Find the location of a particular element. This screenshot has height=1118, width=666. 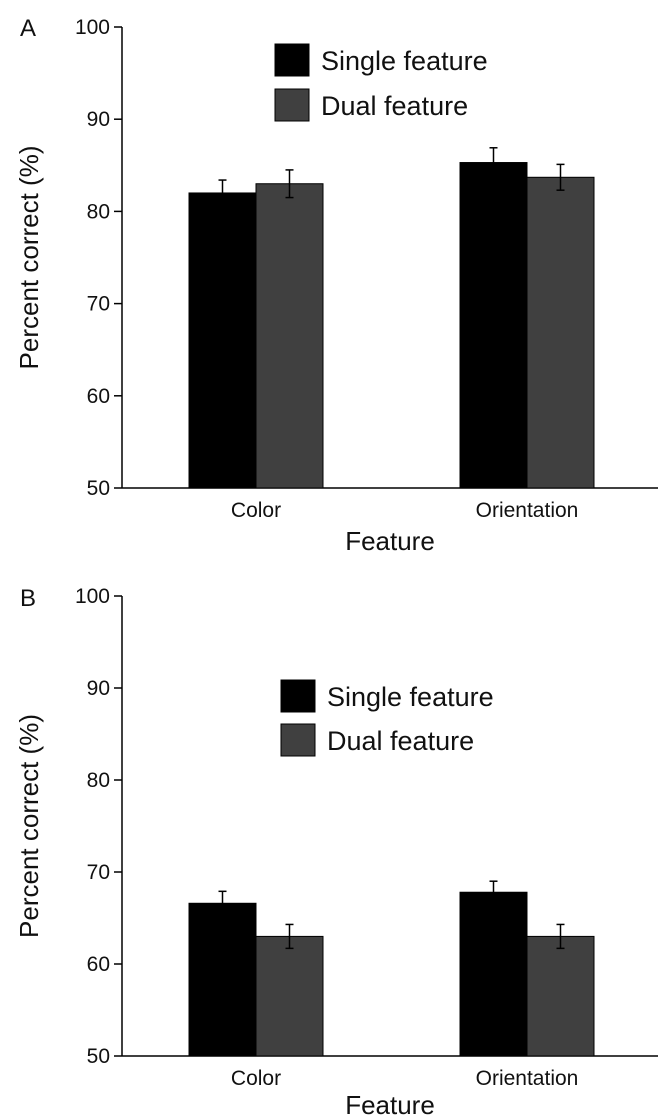

panel-letter: B is located at coordinates (28, 598).